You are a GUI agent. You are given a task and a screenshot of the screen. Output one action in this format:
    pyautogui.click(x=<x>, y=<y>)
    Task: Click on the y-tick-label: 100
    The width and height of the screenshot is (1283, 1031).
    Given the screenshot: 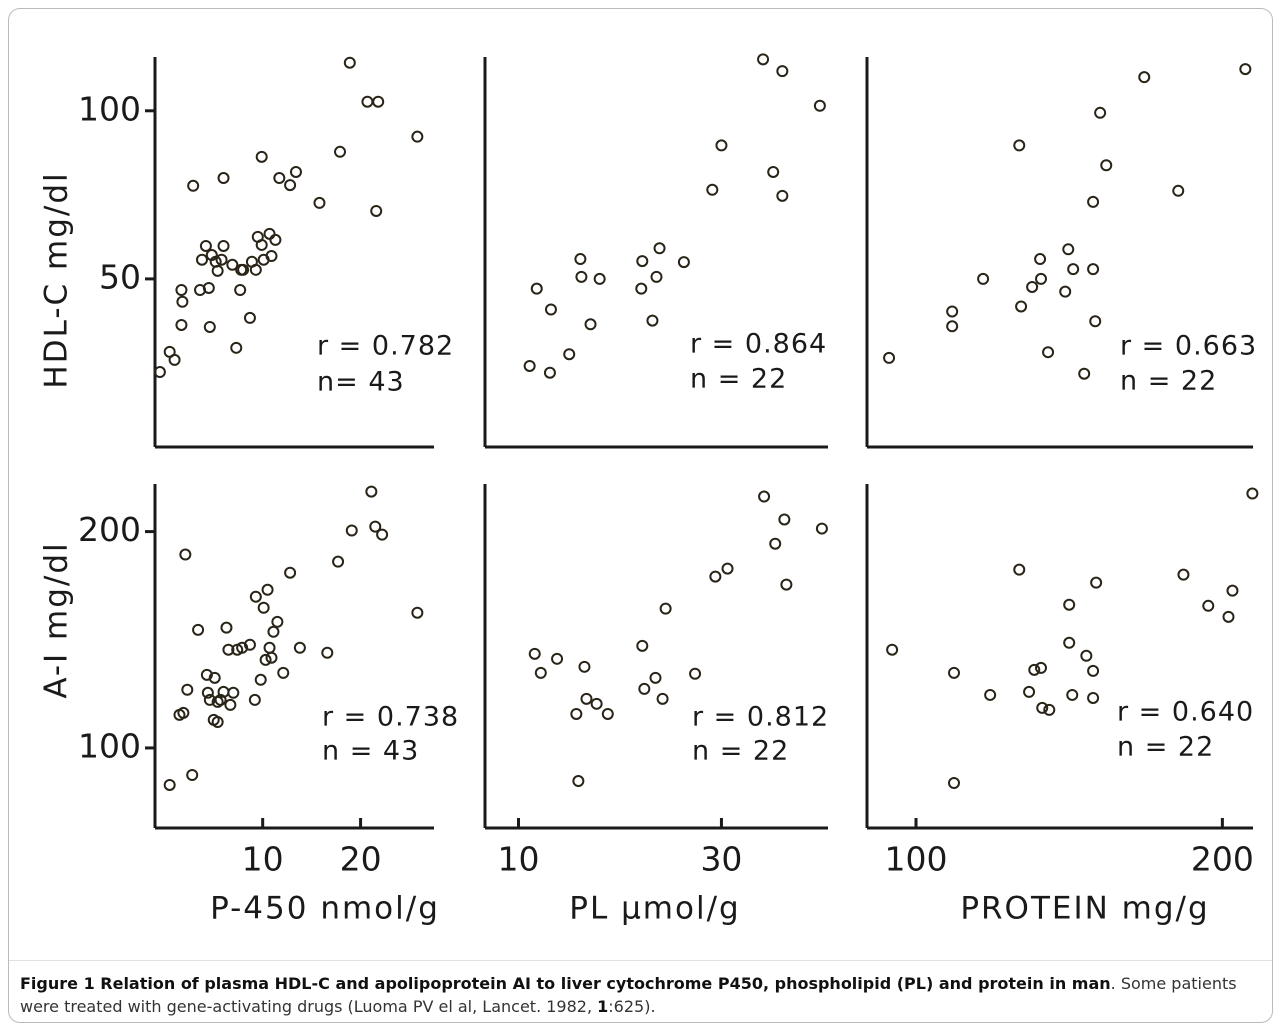 What is the action you would take?
    pyautogui.click(x=109, y=745)
    